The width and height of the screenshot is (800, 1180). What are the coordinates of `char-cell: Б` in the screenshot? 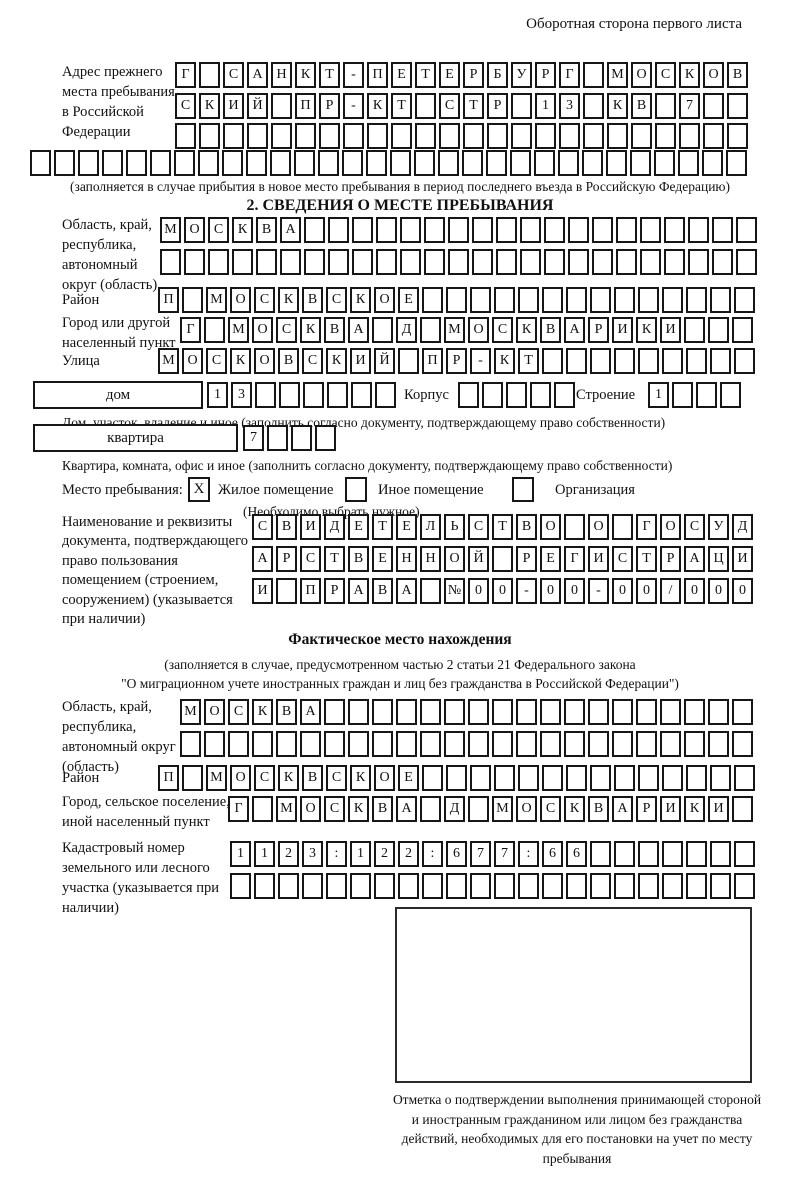 It's located at (497, 75).